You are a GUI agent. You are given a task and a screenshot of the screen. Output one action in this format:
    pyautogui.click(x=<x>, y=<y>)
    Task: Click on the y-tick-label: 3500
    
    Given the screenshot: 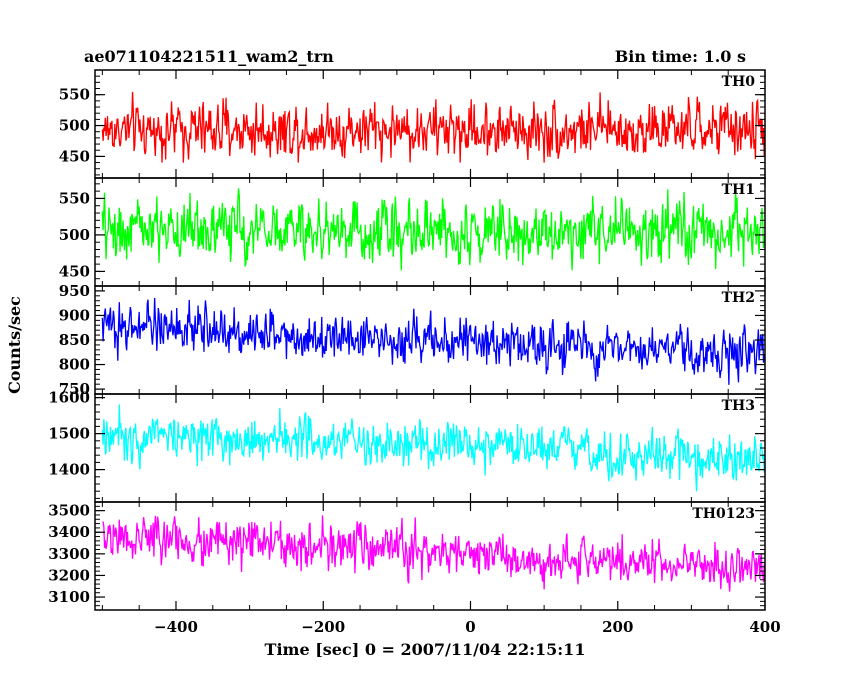 What is the action you would take?
    pyautogui.click(x=69, y=511)
    